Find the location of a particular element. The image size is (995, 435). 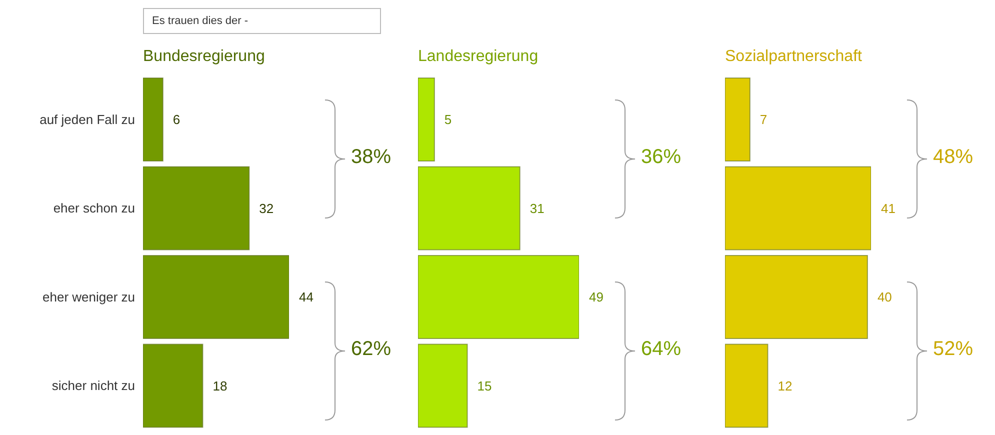

data-label: 44 is located at coordinates (306, 297).